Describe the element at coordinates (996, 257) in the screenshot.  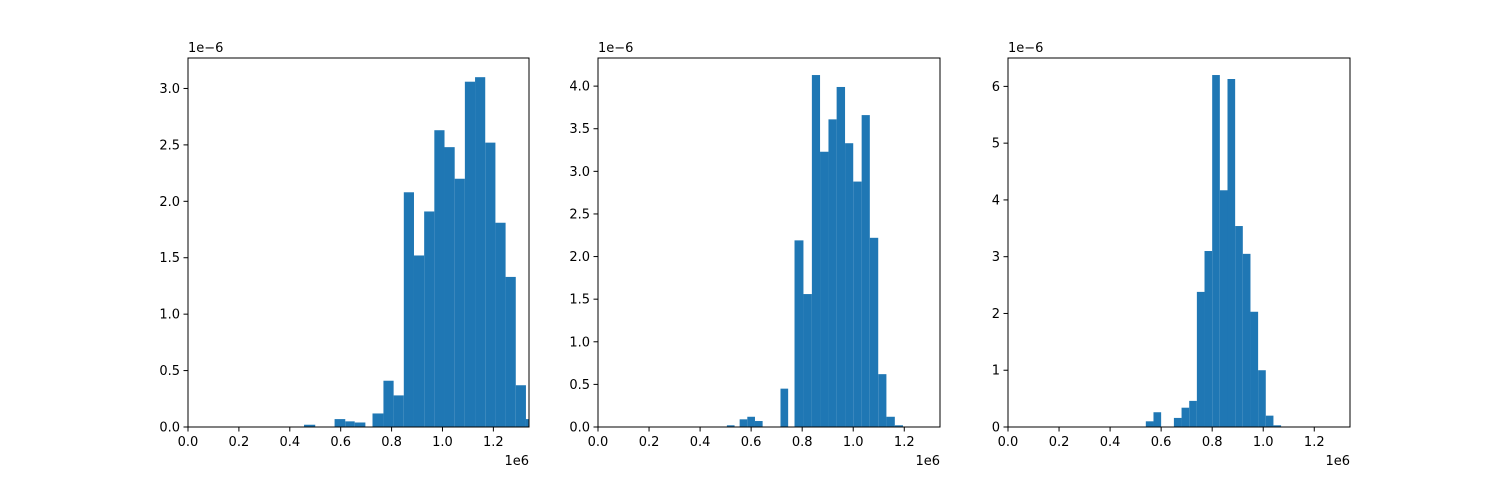
I see `y-tick-label: 3` at that location.